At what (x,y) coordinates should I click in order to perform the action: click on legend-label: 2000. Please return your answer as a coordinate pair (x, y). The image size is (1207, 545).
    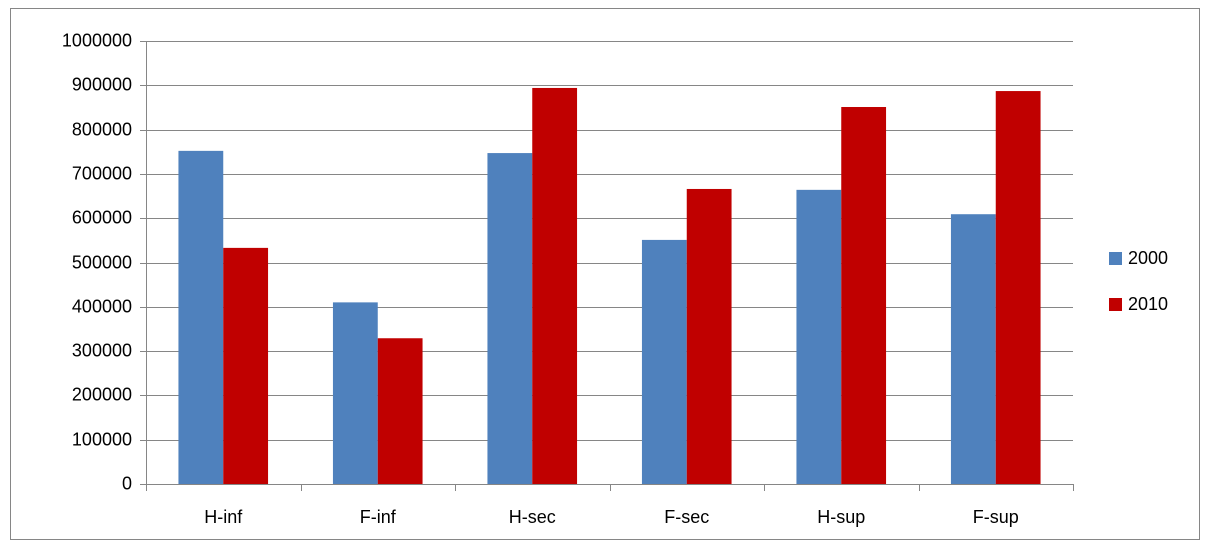
    Looking at the image, I should click on (1148, 258).